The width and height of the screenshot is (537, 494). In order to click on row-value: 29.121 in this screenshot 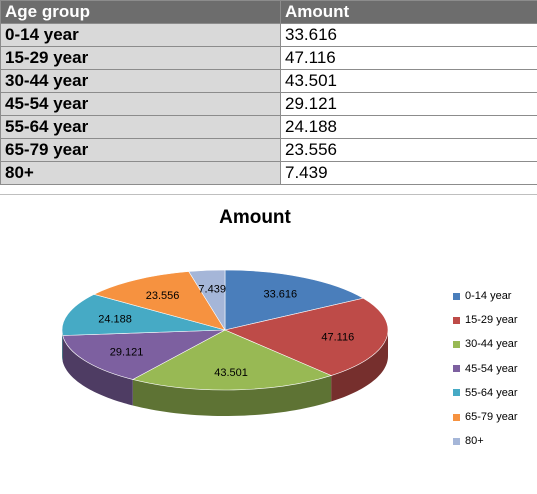, I will do `click(409, 104)`.